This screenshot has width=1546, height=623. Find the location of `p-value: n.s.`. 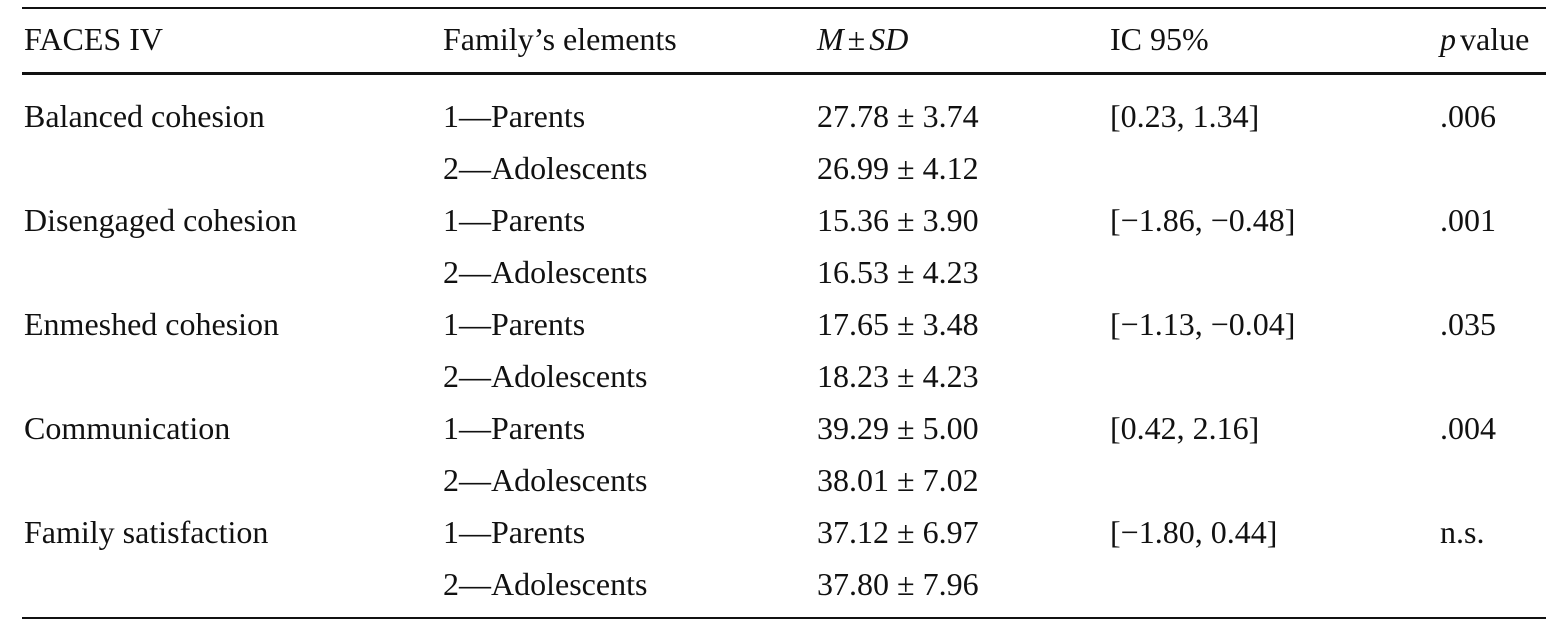

p-value: n.s. is located at coordinates (1462, 532).